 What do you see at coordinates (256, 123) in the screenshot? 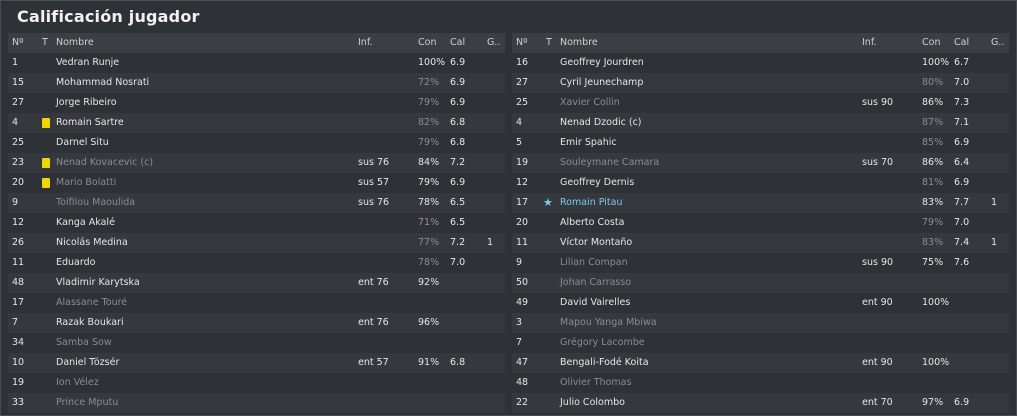
I see `table-row: 4 Romain Sartre 82% 6.8` at bounding box center [256, 123].